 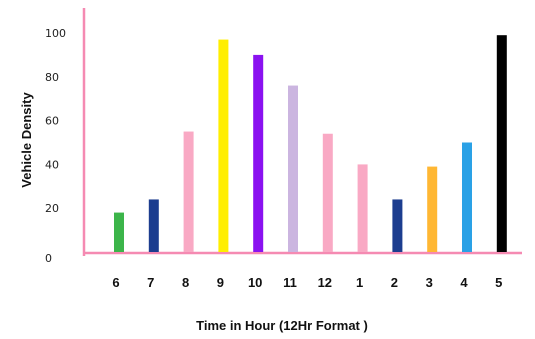 I want to click on y-tick-label: 60, so click(x=52, y=121).